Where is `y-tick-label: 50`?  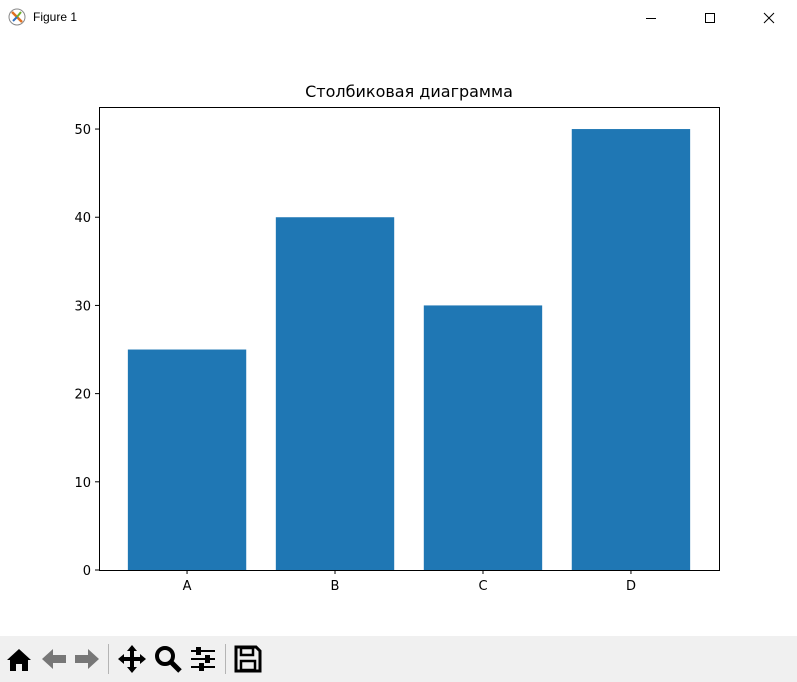
y-tick-label: 50 is located at coordinates (82, 130).